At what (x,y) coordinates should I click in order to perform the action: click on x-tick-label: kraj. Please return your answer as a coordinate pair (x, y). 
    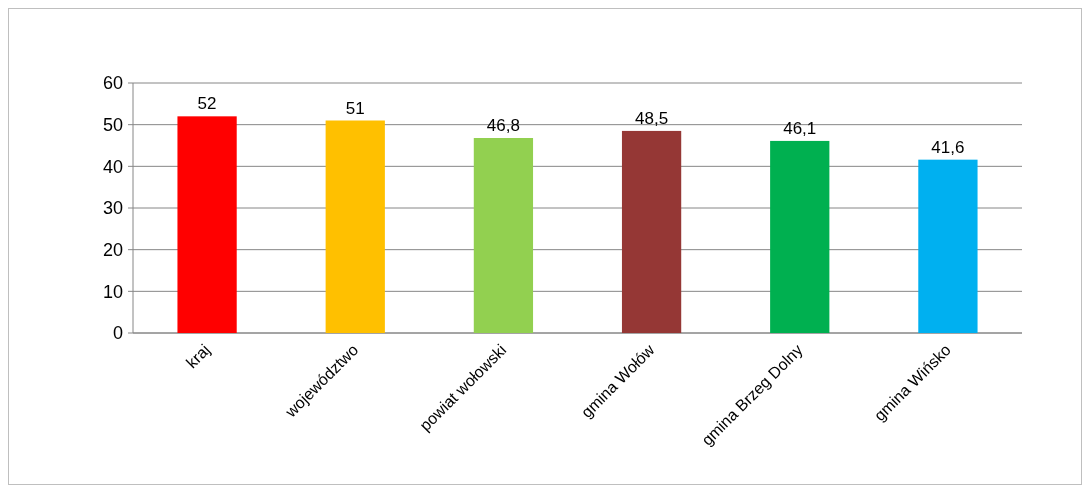
    Looking at the image, I should click on (198, 356).